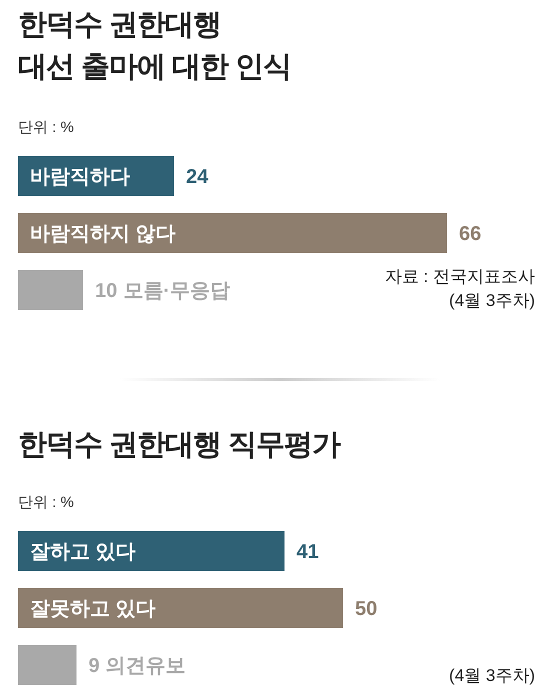  Describe the element at coordinates (307, 552) in the screenshot. I see `data-label: 41` at that location.